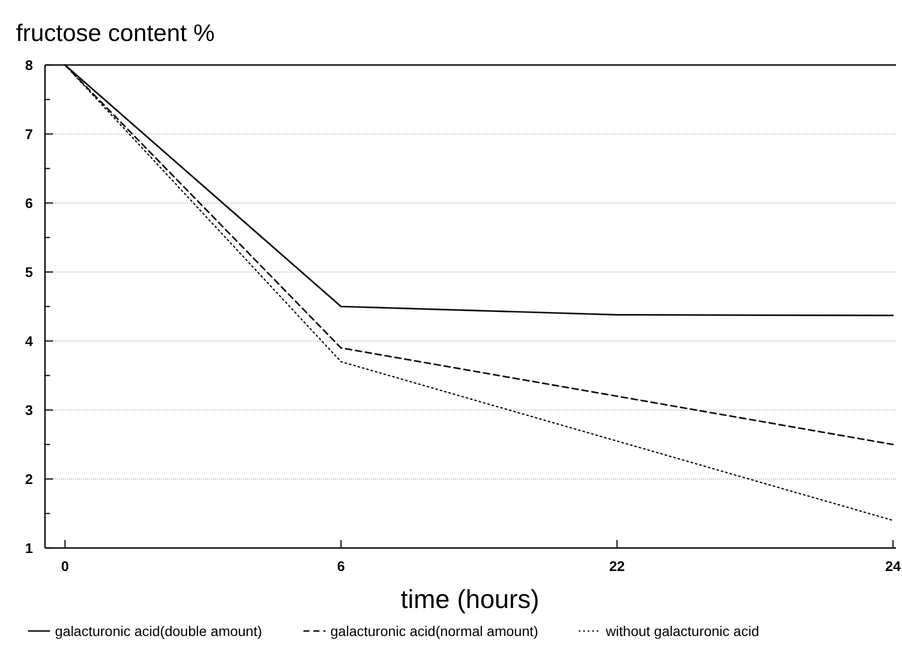 Image resolution: width=902 pixels, height=654 pixels. I want to click on x-tick-label: 0, so click(65, 566).